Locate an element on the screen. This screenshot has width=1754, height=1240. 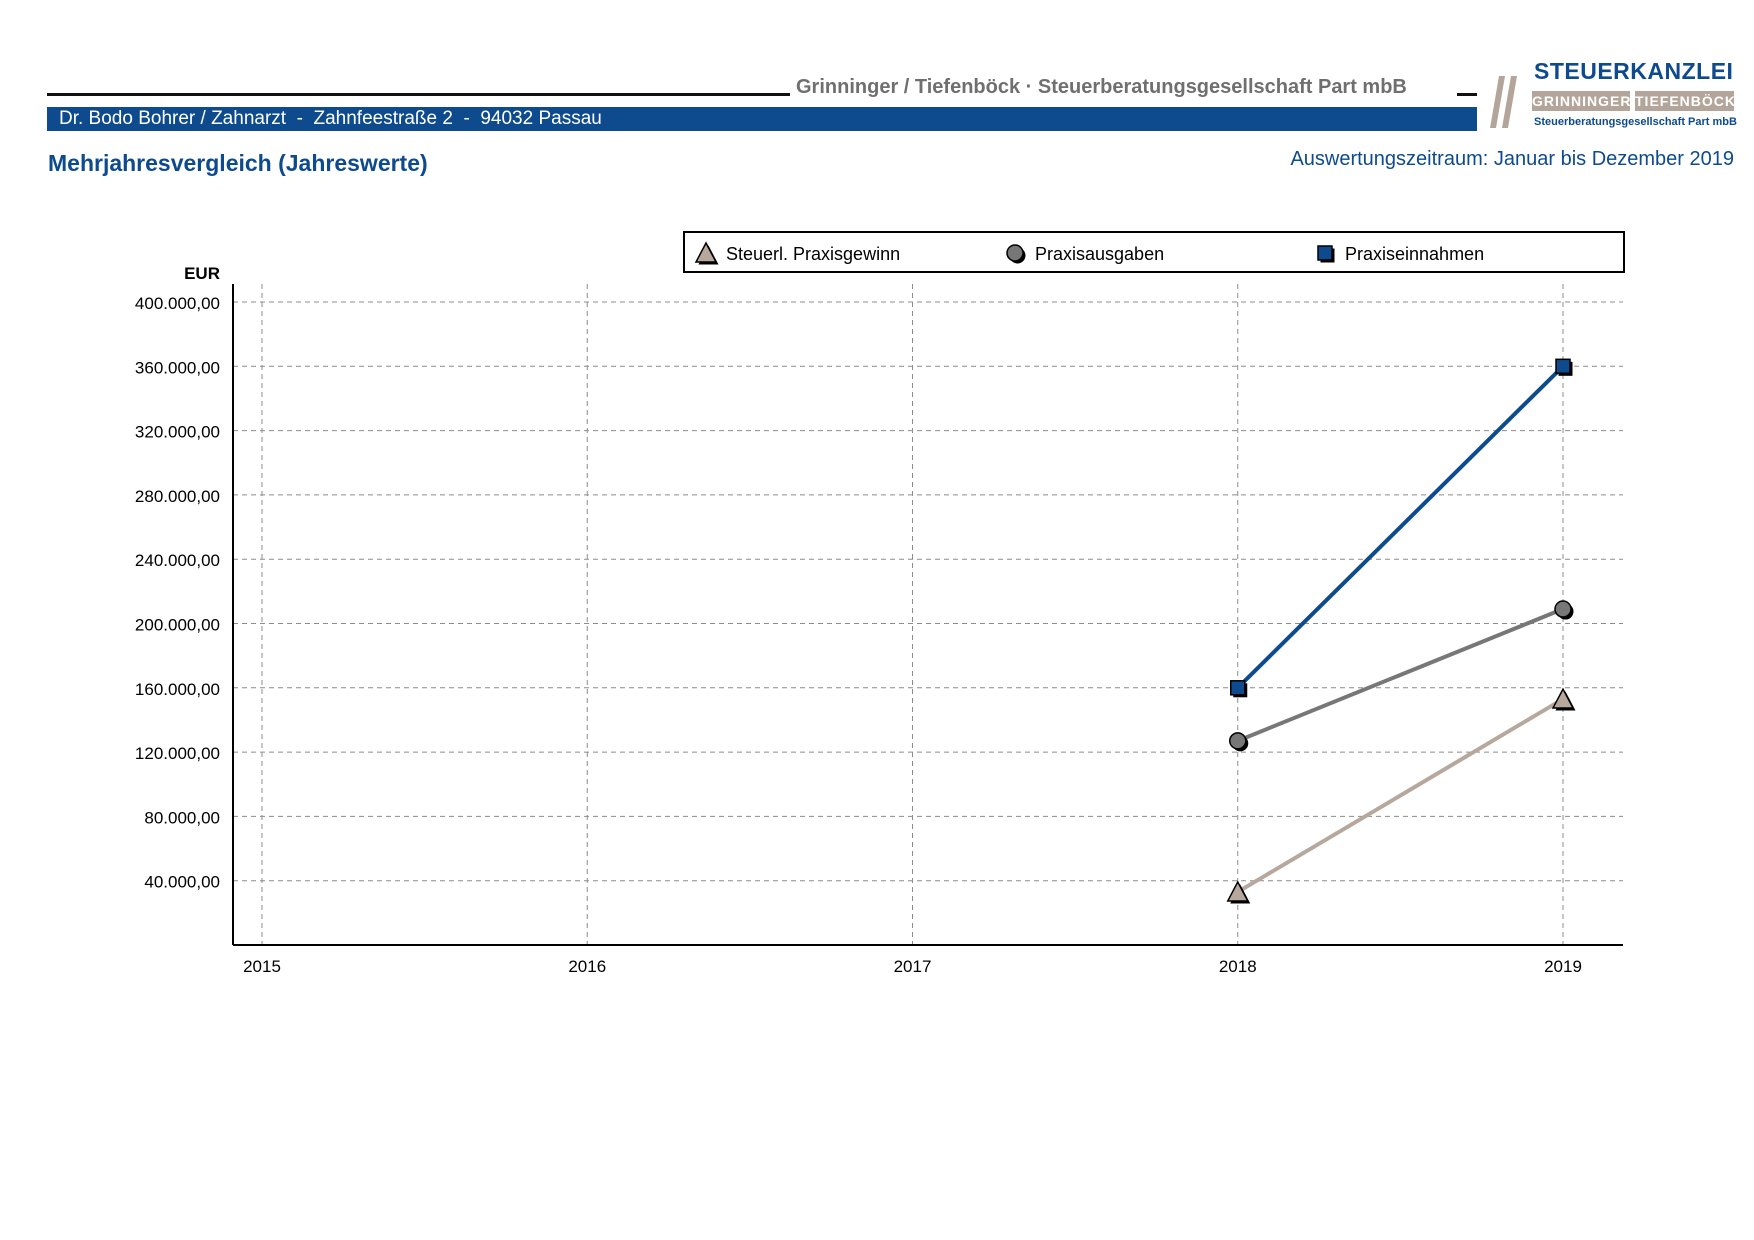
header-rule-right is located at coordinates (1467, 94).